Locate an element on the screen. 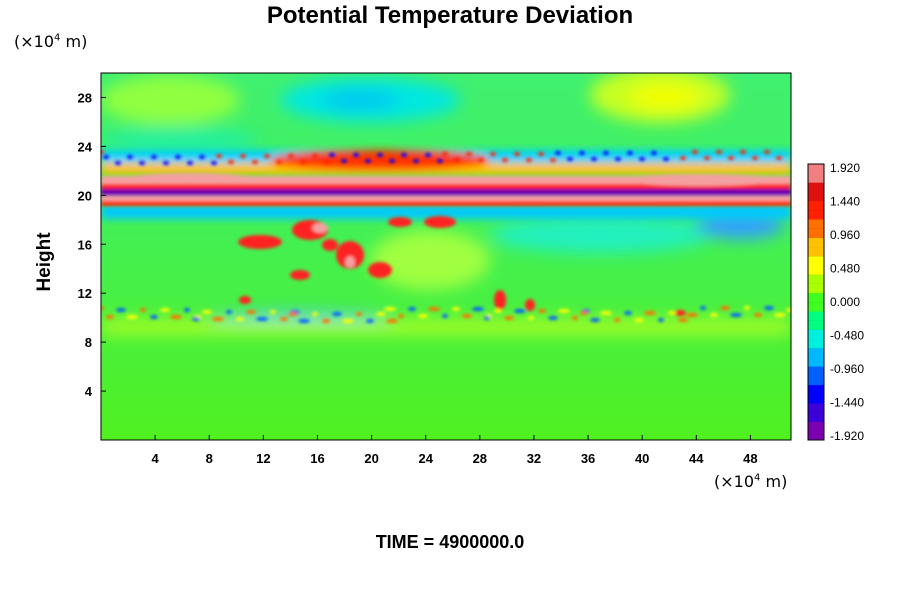 This screenshot has width=900, height=600. x-tick-label: 28 is located at coordinates (480, 458).